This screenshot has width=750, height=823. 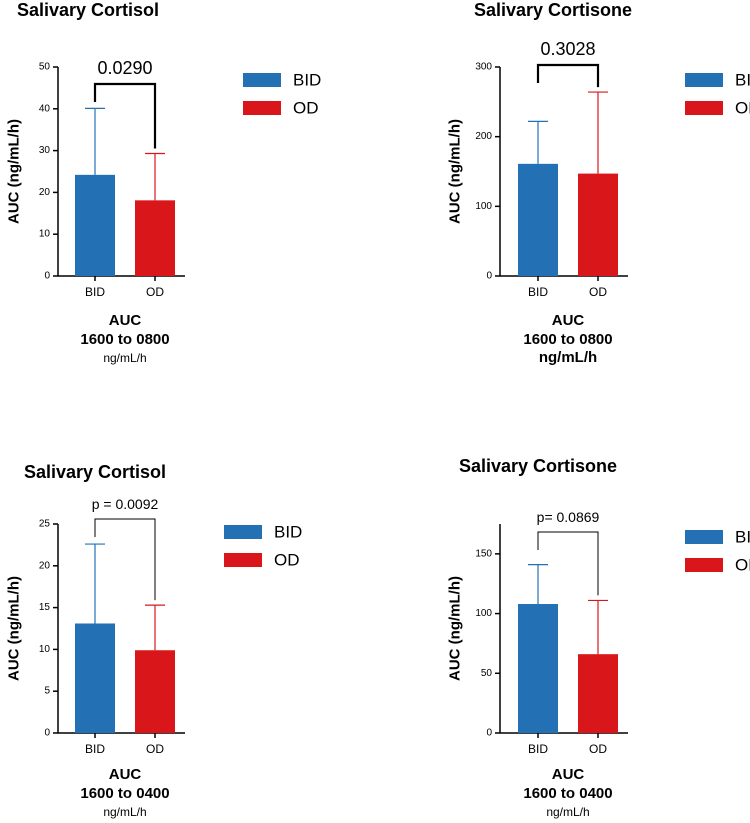 What do you see at coordinates (483, 136) in the screenshot?
I see `y-tick-label: 200` at bounding box center [483, 136].